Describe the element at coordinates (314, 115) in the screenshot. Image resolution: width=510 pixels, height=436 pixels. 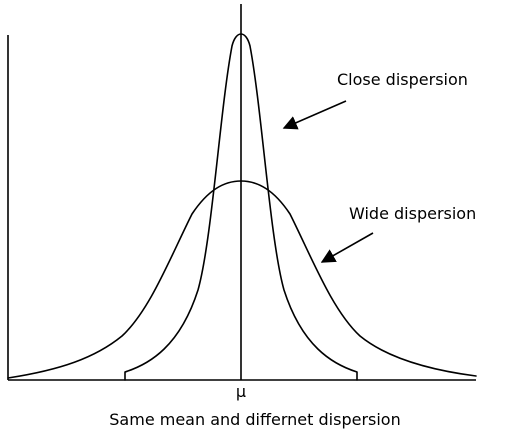
I see `close-dispersion-arrow` at that location.